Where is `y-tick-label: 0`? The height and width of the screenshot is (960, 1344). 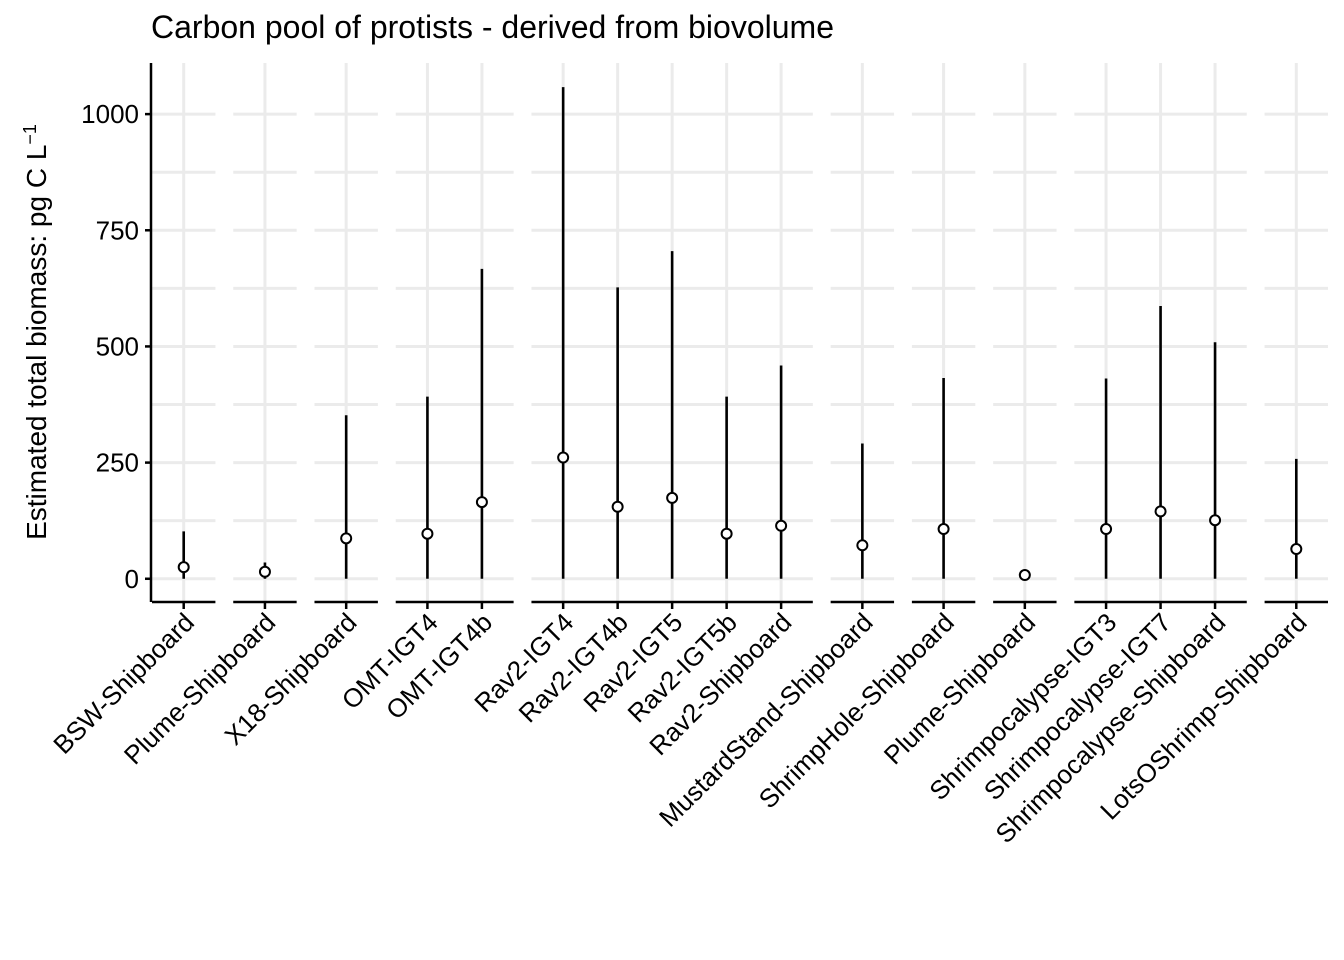 y-tick-label: 0 is located at coordinates (132, 579).